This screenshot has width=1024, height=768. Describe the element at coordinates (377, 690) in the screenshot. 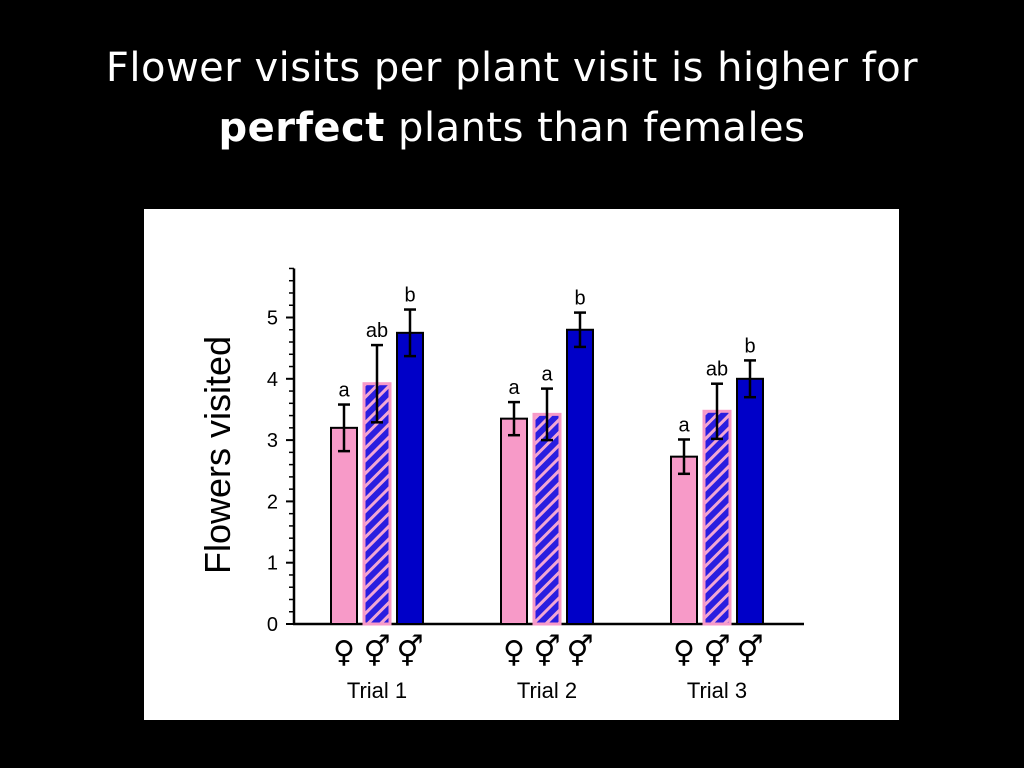

I see `category-label: Trial 1` at that location.